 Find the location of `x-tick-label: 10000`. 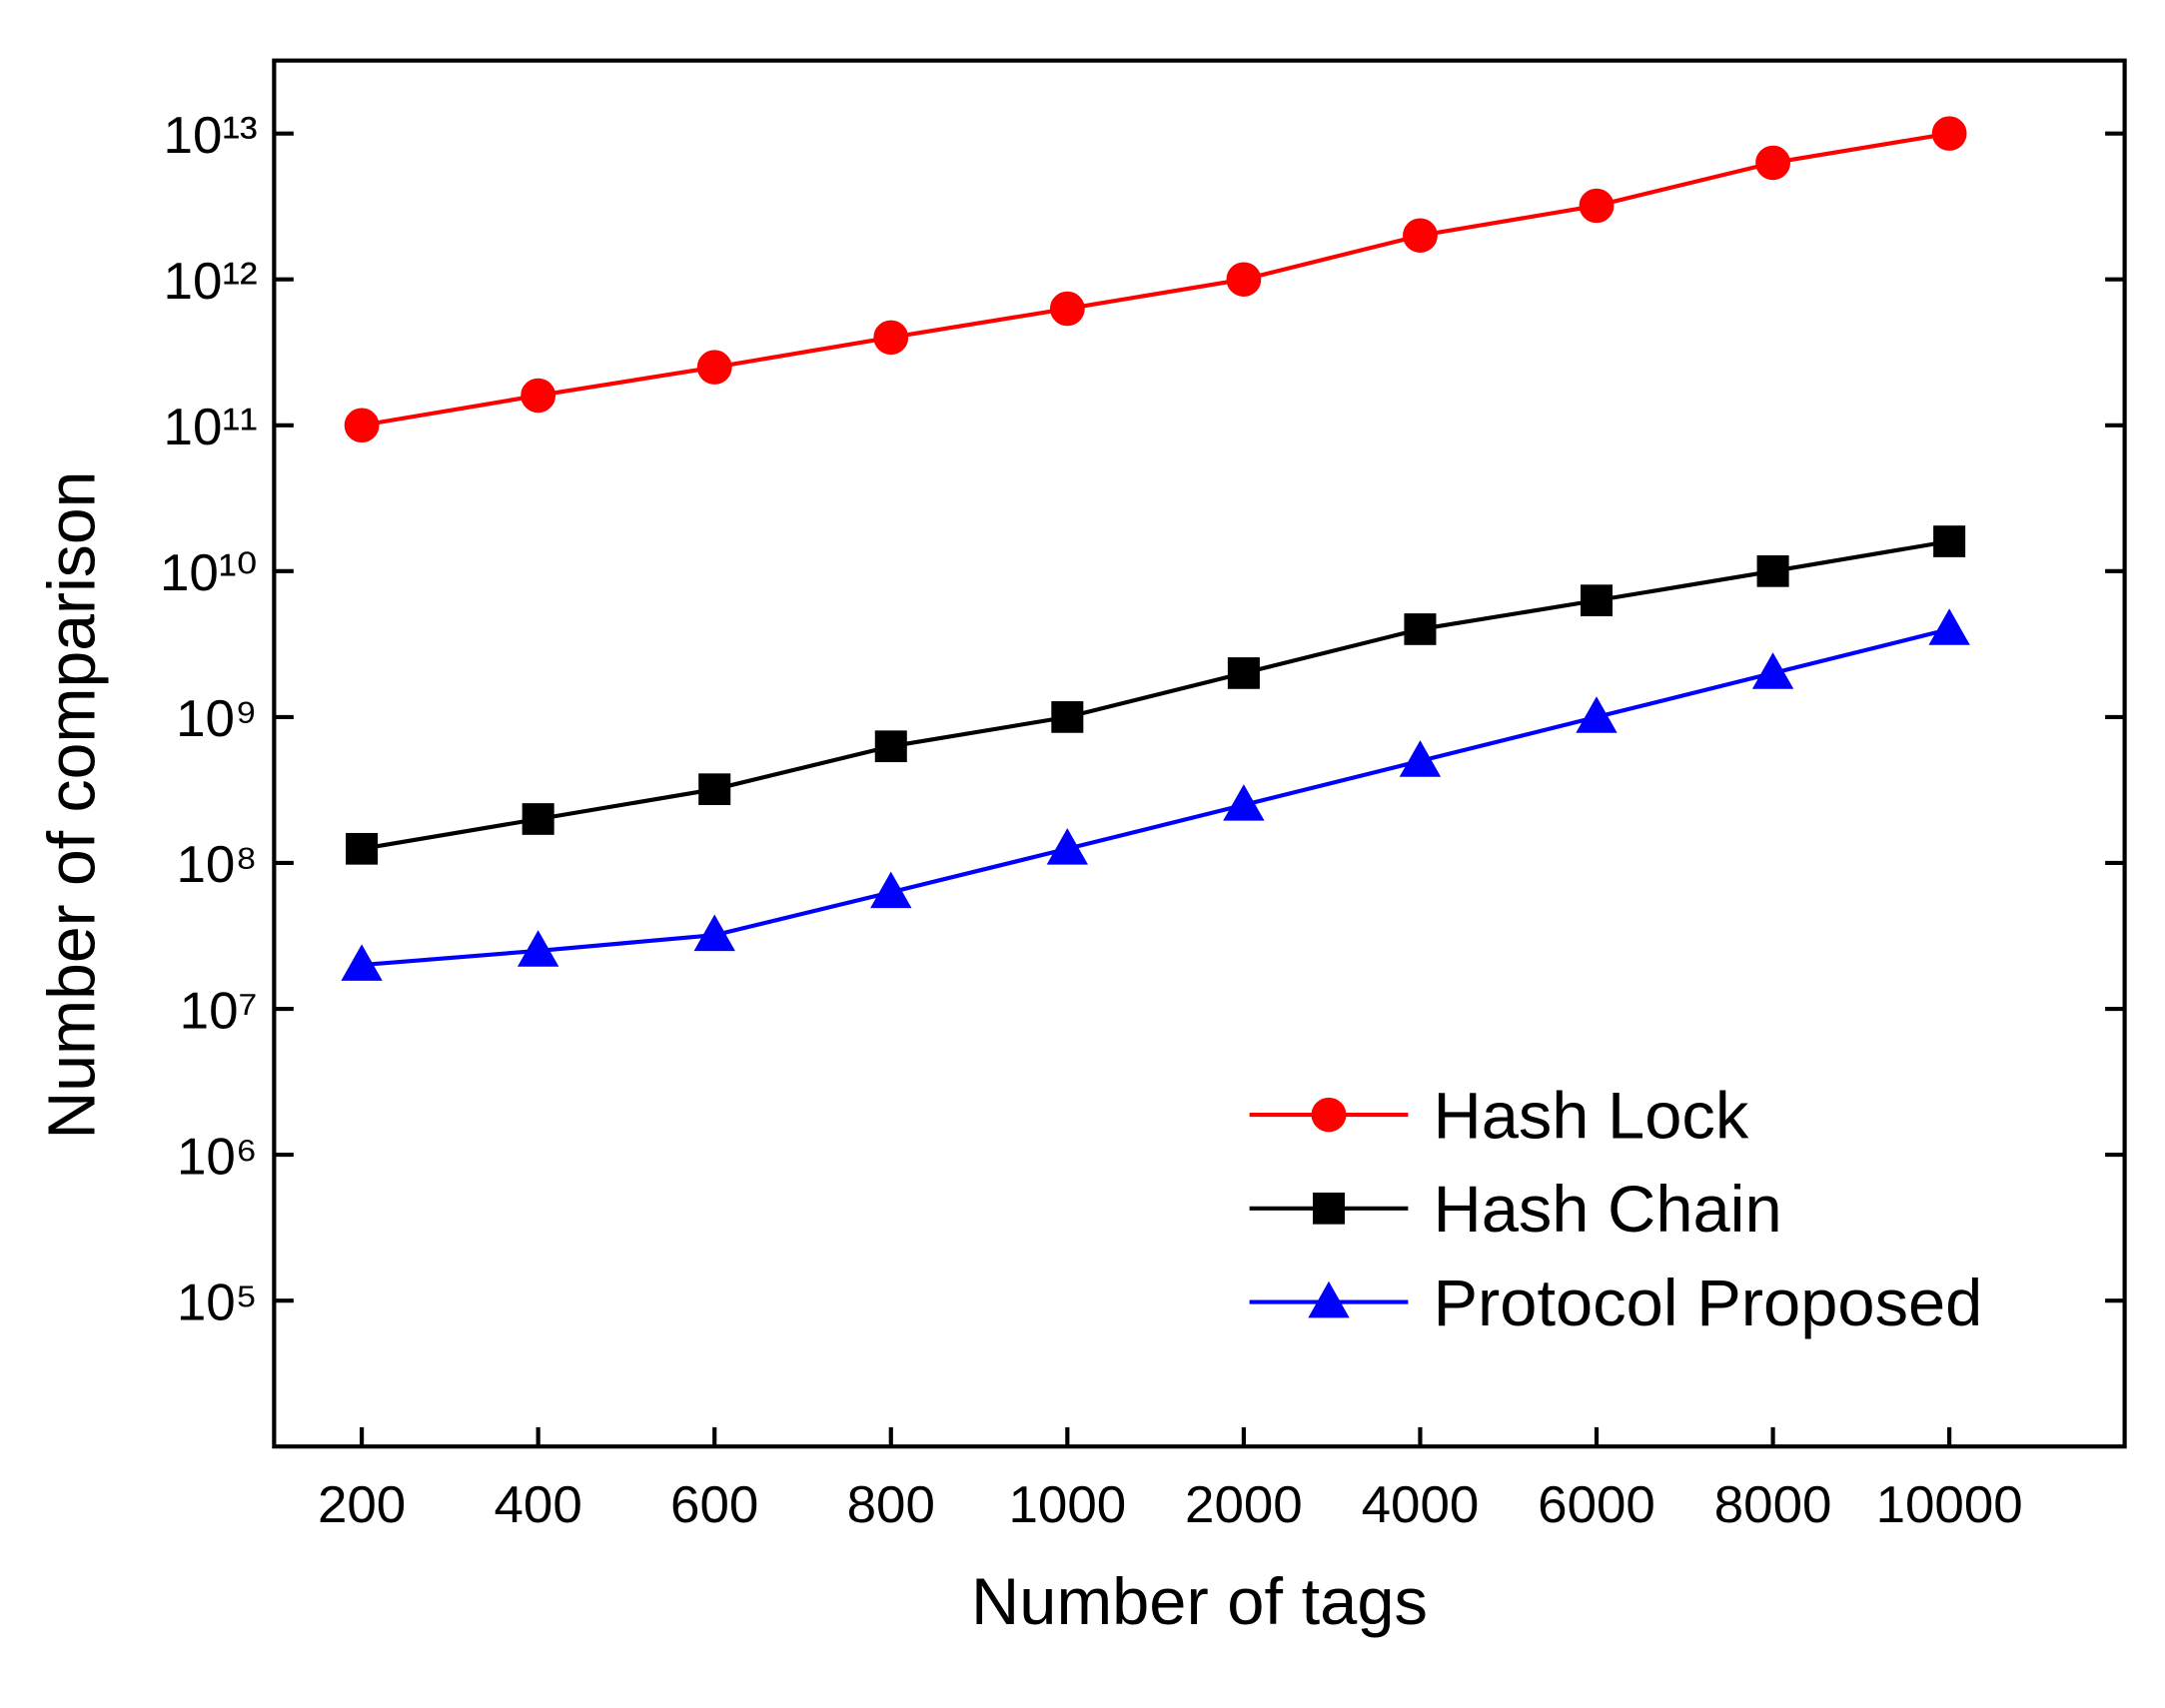

x-tick-label: 10000 is located at coordinates (1949, 1504).